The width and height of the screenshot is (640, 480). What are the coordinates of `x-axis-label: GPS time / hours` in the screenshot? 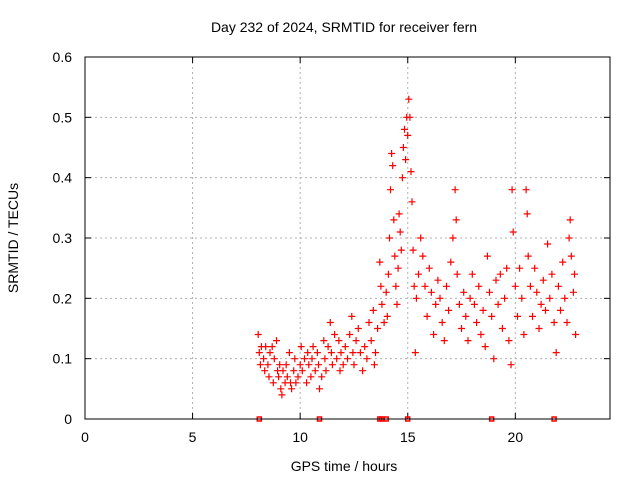 It's located at (344, 466).